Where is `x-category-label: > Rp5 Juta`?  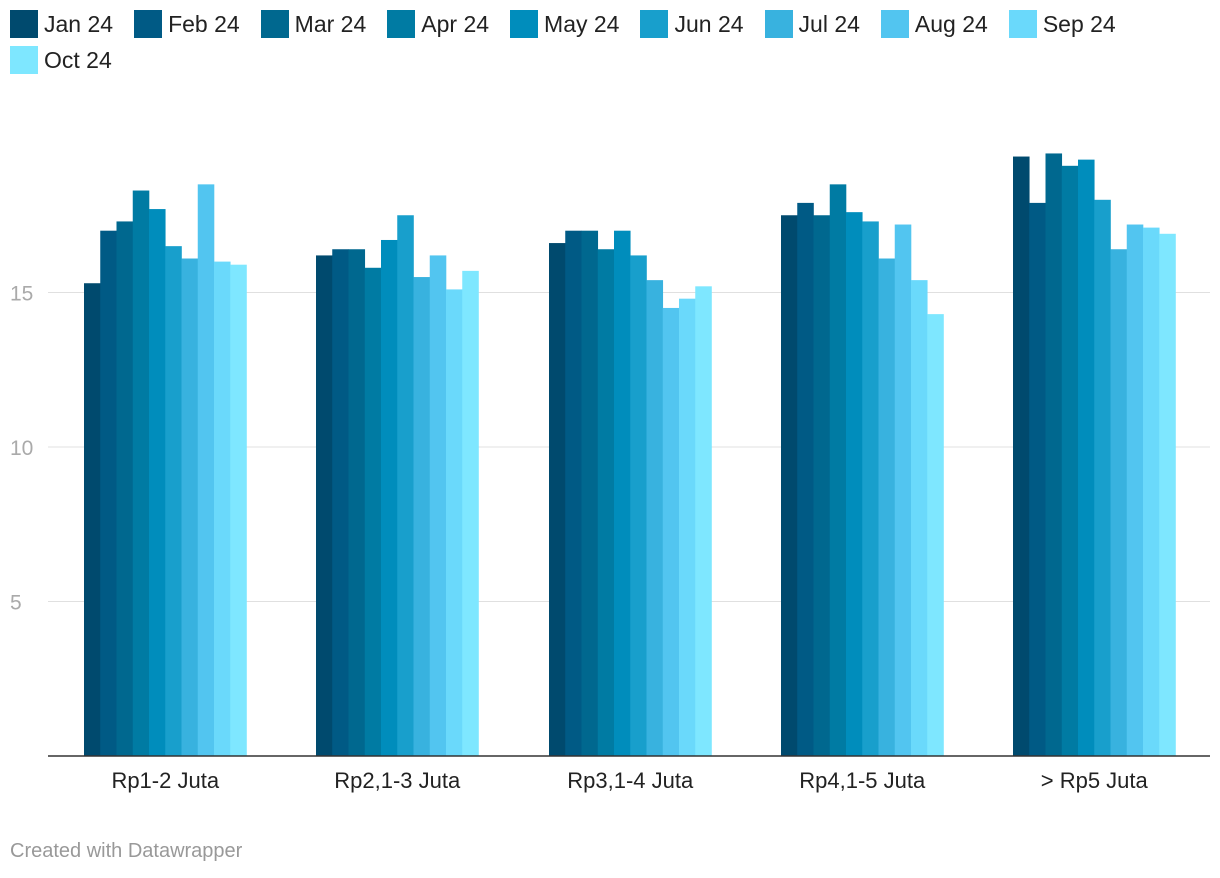
x-category-label: > Rp5 Juta is located at coordinates (1095, 780).